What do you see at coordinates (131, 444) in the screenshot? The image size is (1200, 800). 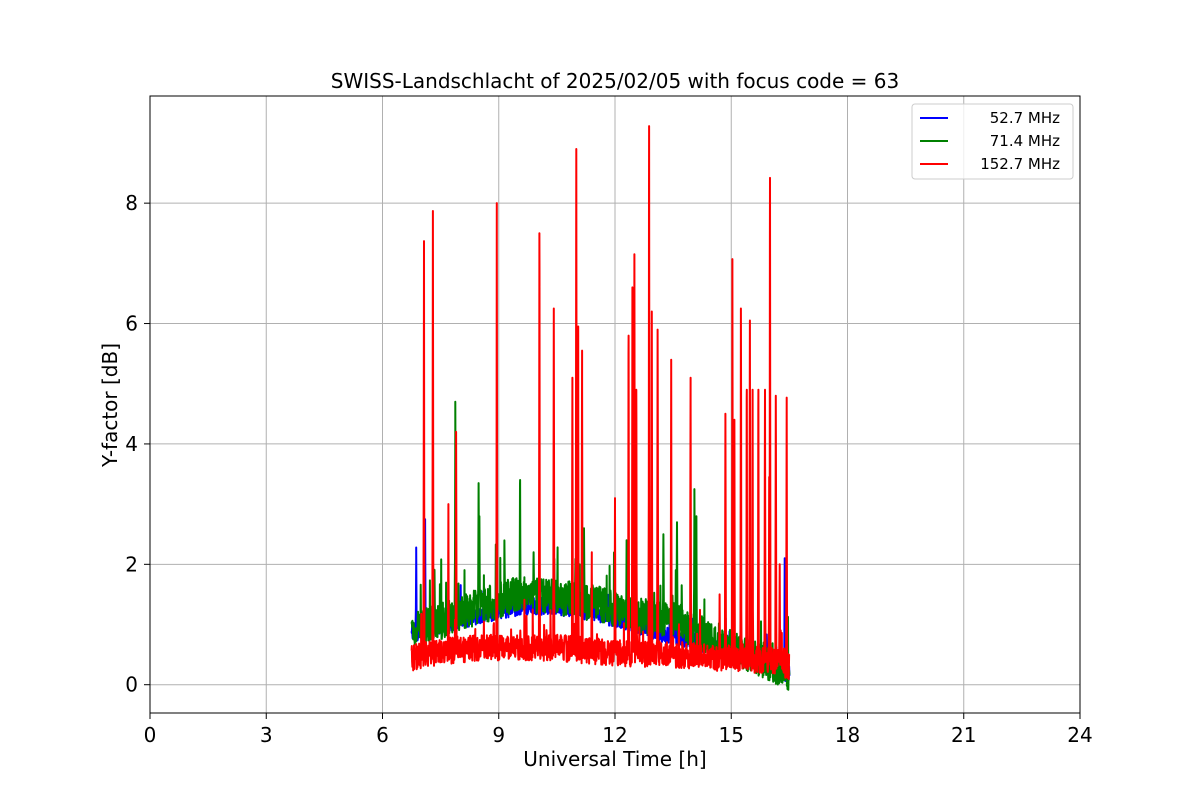 I see `y-tick-label: 4` at bounding box center [131, 444].